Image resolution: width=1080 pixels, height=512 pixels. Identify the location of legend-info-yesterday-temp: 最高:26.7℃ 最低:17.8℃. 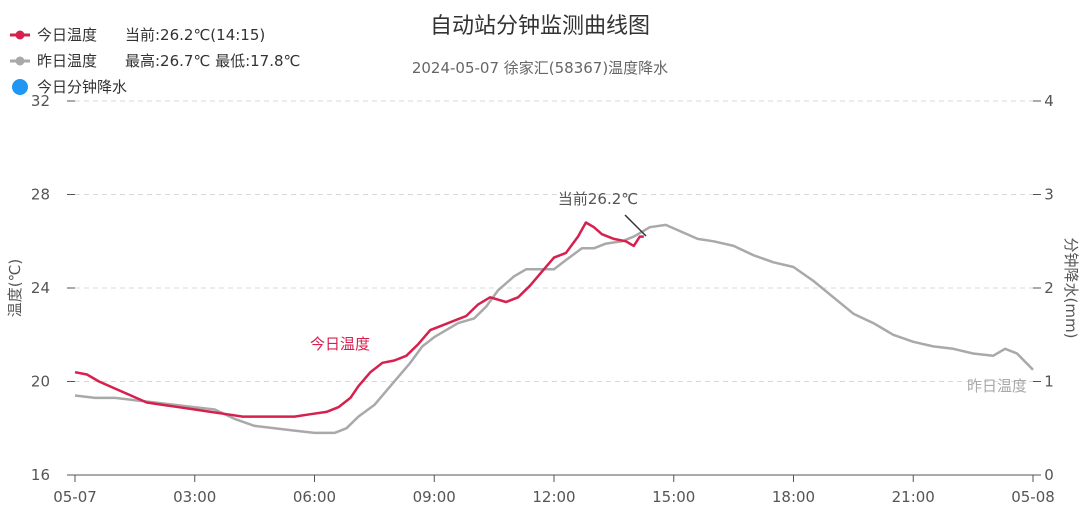
(212, 61).